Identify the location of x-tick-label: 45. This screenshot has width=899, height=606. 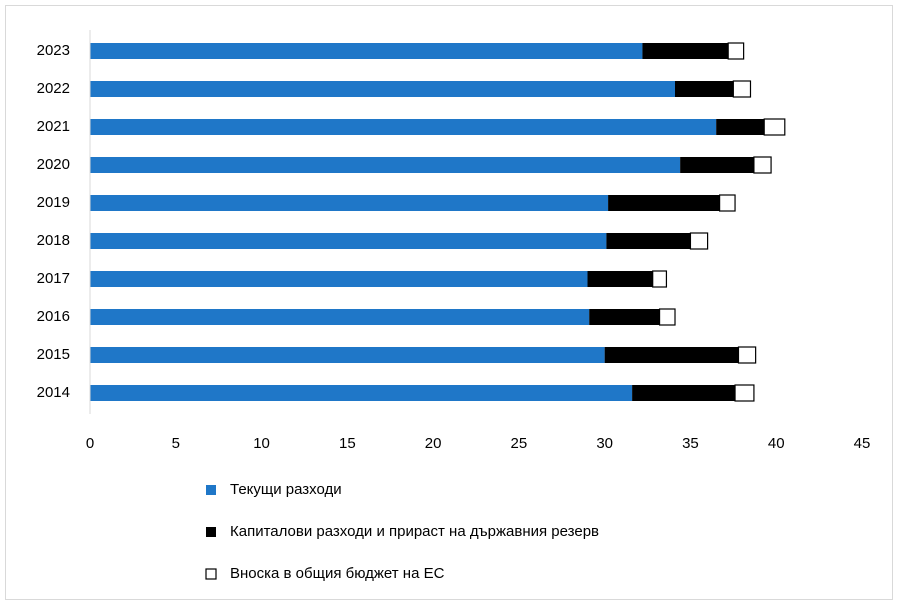
(862, 443).